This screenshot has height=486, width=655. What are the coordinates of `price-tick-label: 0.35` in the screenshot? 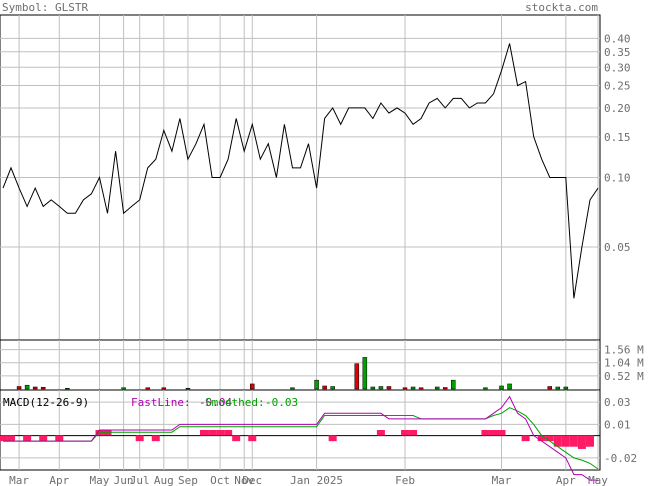 It's located at (617, 52).